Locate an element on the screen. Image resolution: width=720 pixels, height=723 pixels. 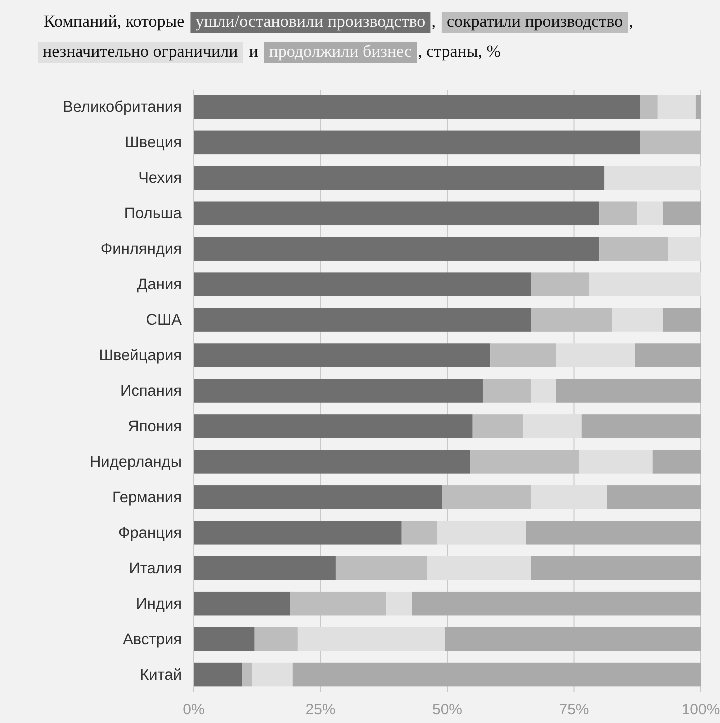
x-tick-label: 0% is located at coordinates (194, 710).